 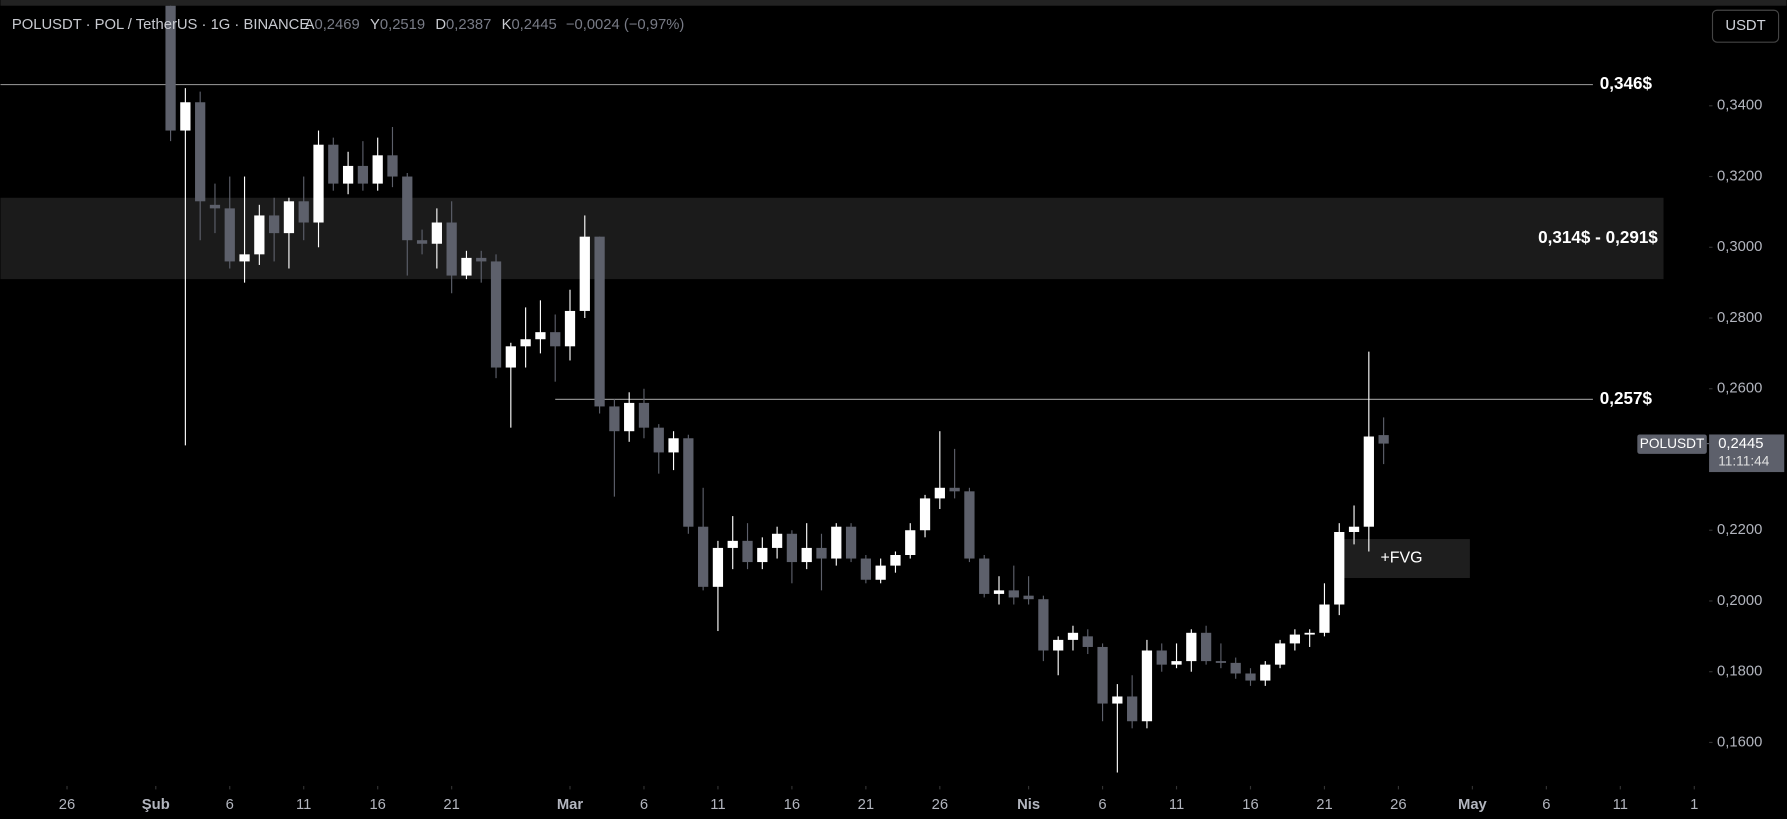 I want to click on legend-key: A, so click(x=310, y=25).